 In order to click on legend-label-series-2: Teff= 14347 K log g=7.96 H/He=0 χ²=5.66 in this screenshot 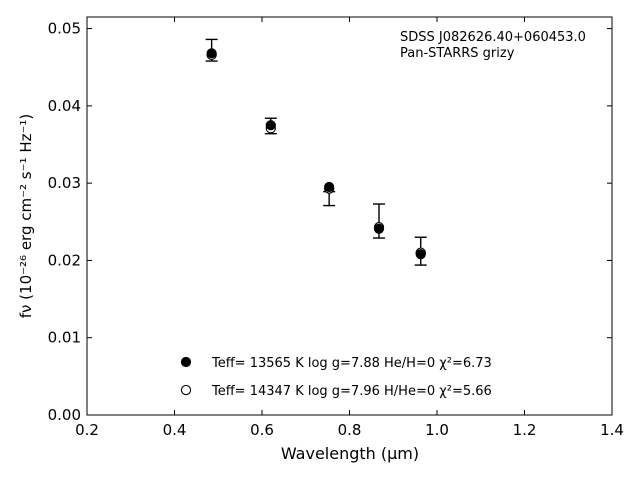, I will do `click(351, 391)`.